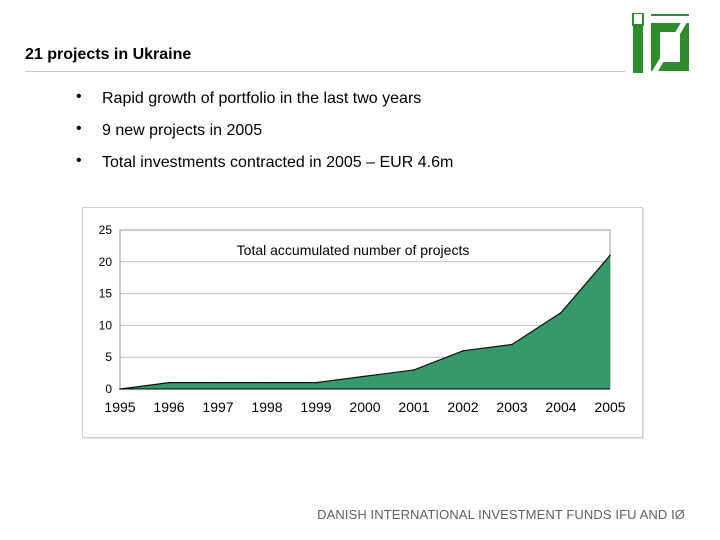 This screenshot has width=720, height=540. I want to click on y-tick-label: 25, so click(106, 230).